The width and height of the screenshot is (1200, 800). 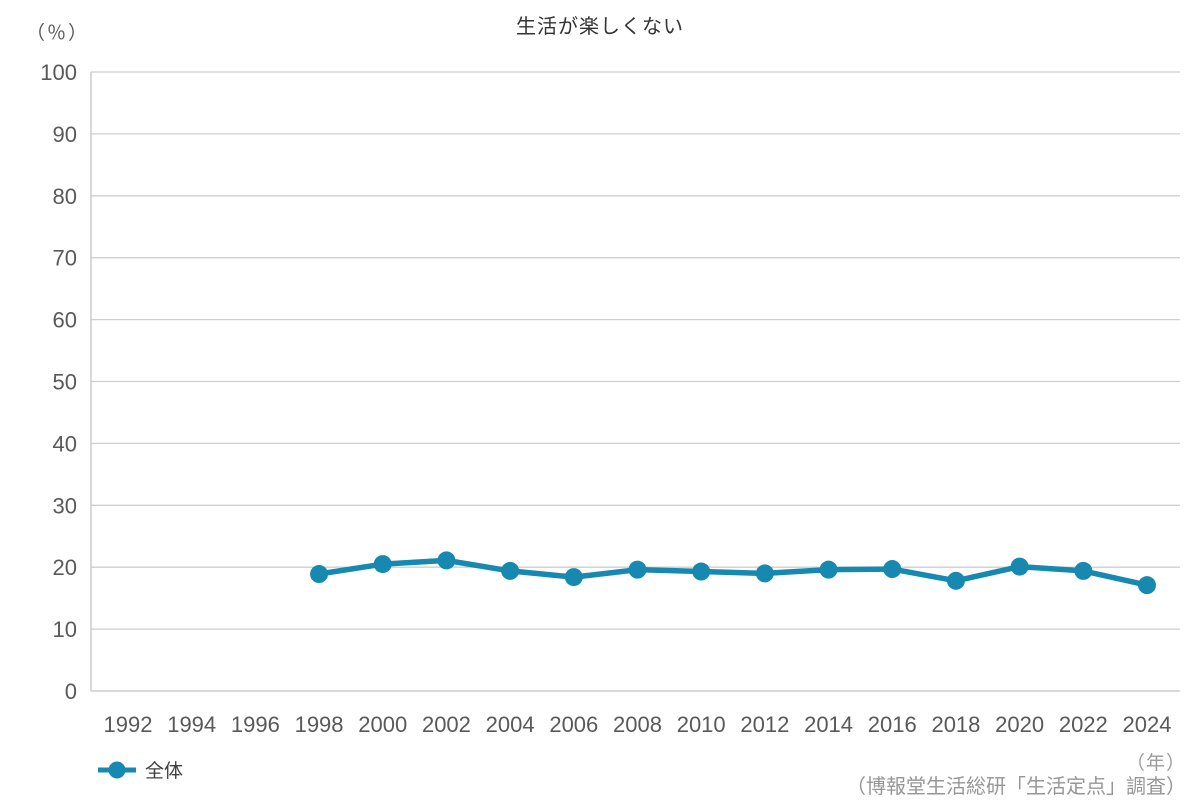 What do you see at coordinates (382, 724) in the screenshot?
I see `x-tick-label: 2000` at bounding box center [382, 724].